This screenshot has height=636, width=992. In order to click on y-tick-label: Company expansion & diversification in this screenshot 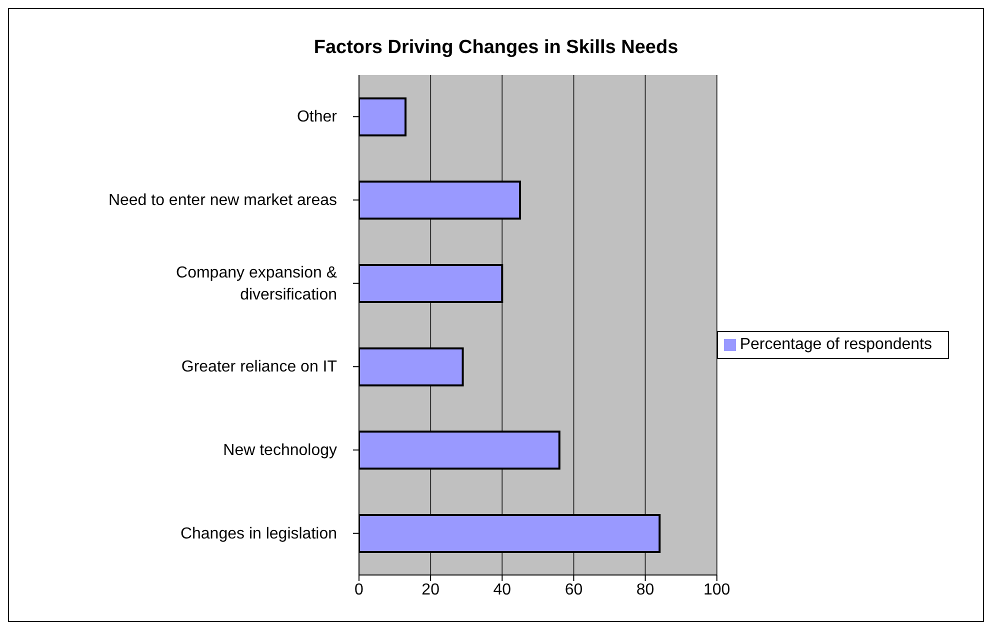, I will do `click(257, 283)`.